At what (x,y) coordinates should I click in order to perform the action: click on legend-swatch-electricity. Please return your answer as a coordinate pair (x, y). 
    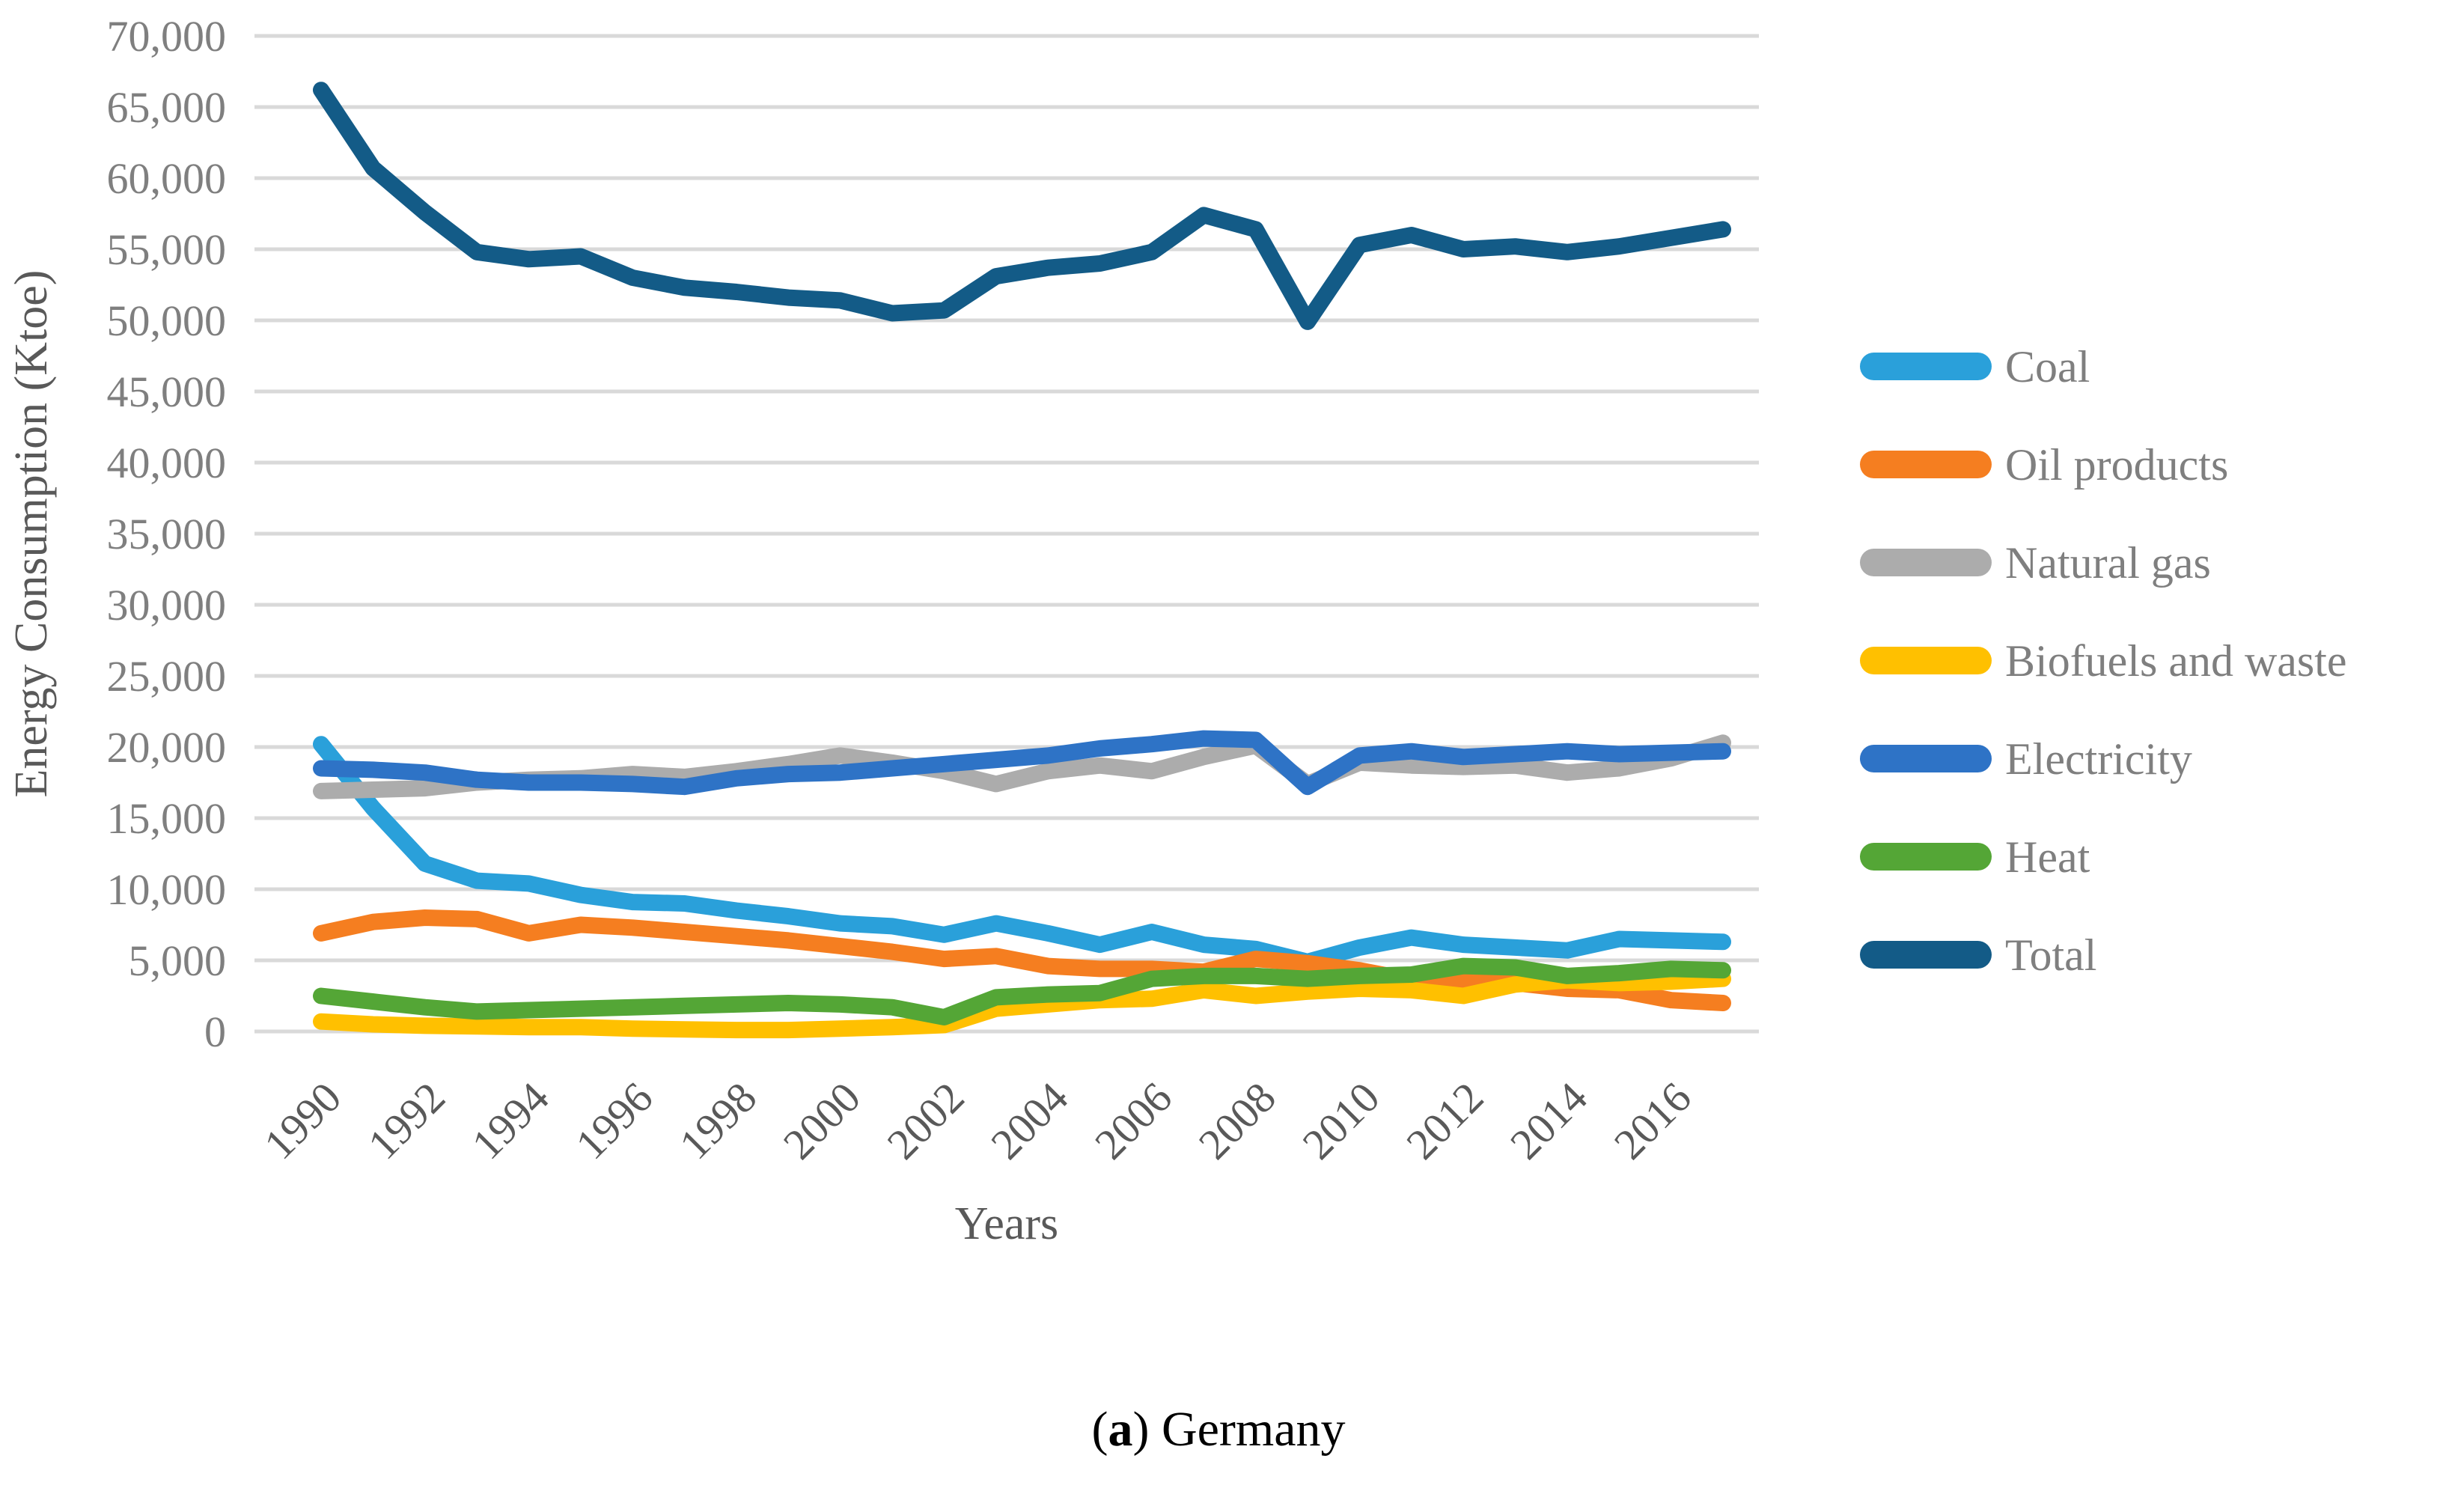
    Looking at the image, I should click on (1926, 758).